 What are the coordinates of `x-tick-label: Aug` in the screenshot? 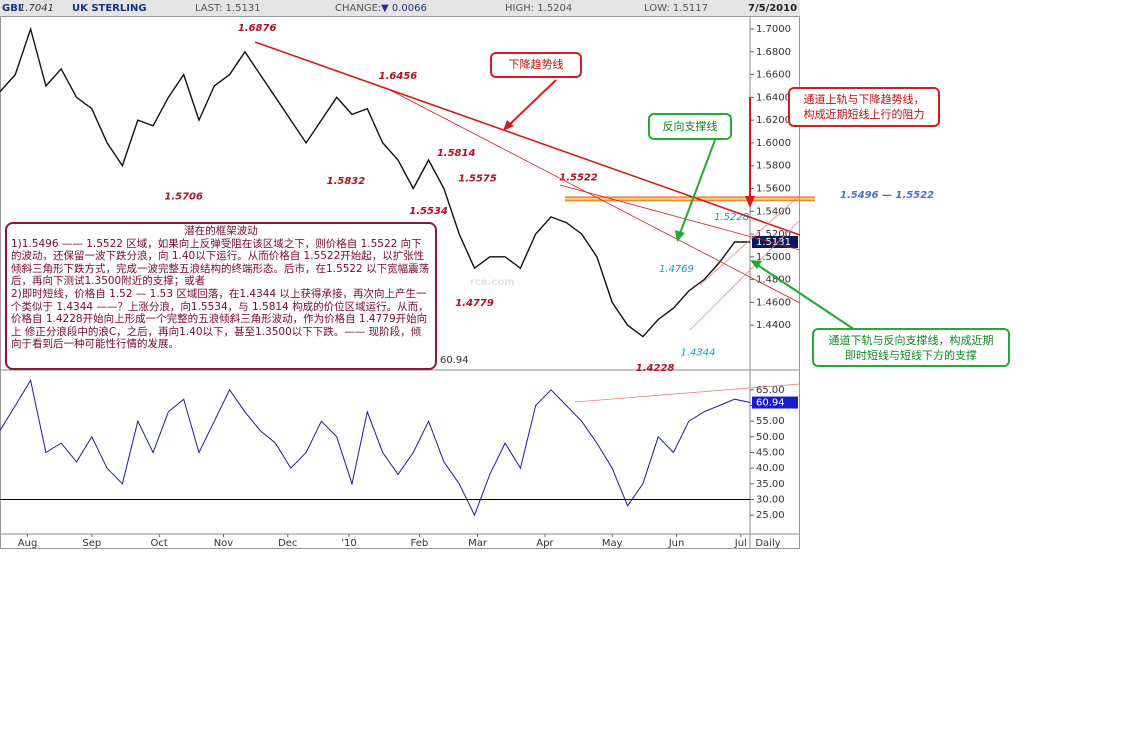 It's located at (28, 543).